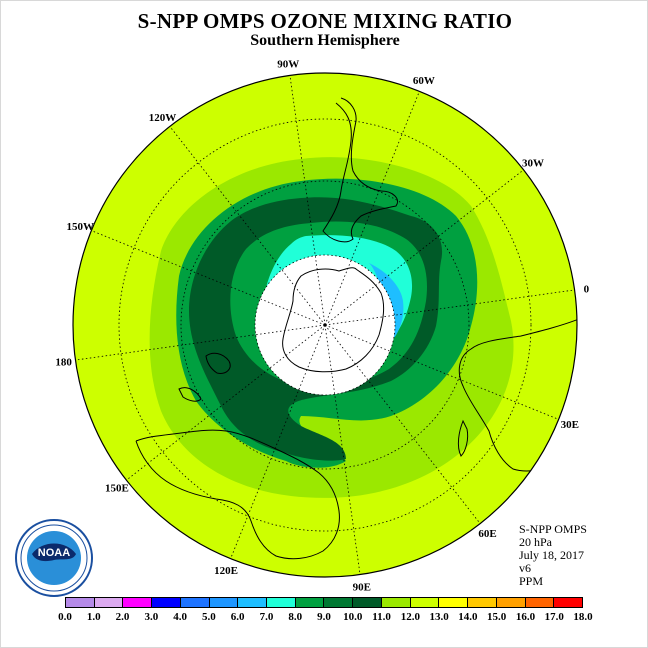  What do you see at coordinates (535, 542) in the screenshot?
I see `pressure-level-label: 20 hPa` at bounding box center [535, 542].